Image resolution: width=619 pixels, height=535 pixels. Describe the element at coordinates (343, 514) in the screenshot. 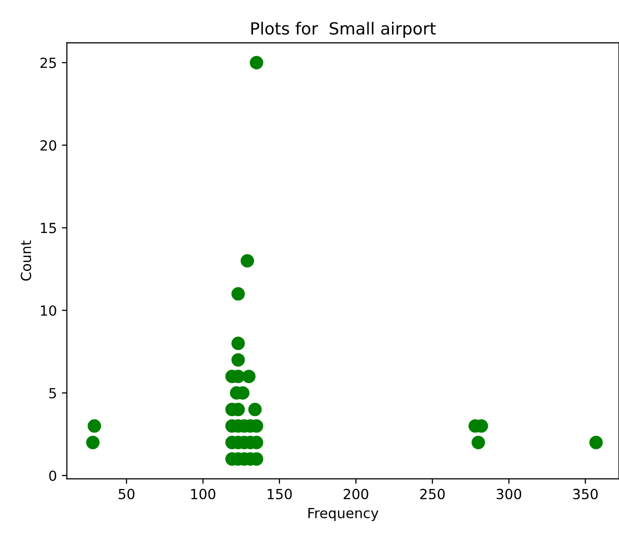

I see `x-axis-title: Frequency` at that location.